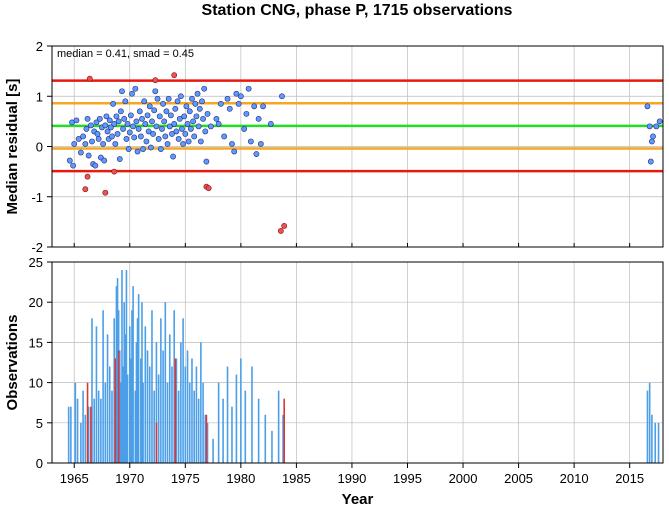 This screenshot has width=669, height=511. Describe the element at coordinates (208, 188) in the screenshot. I see `outlier-point` at that location.